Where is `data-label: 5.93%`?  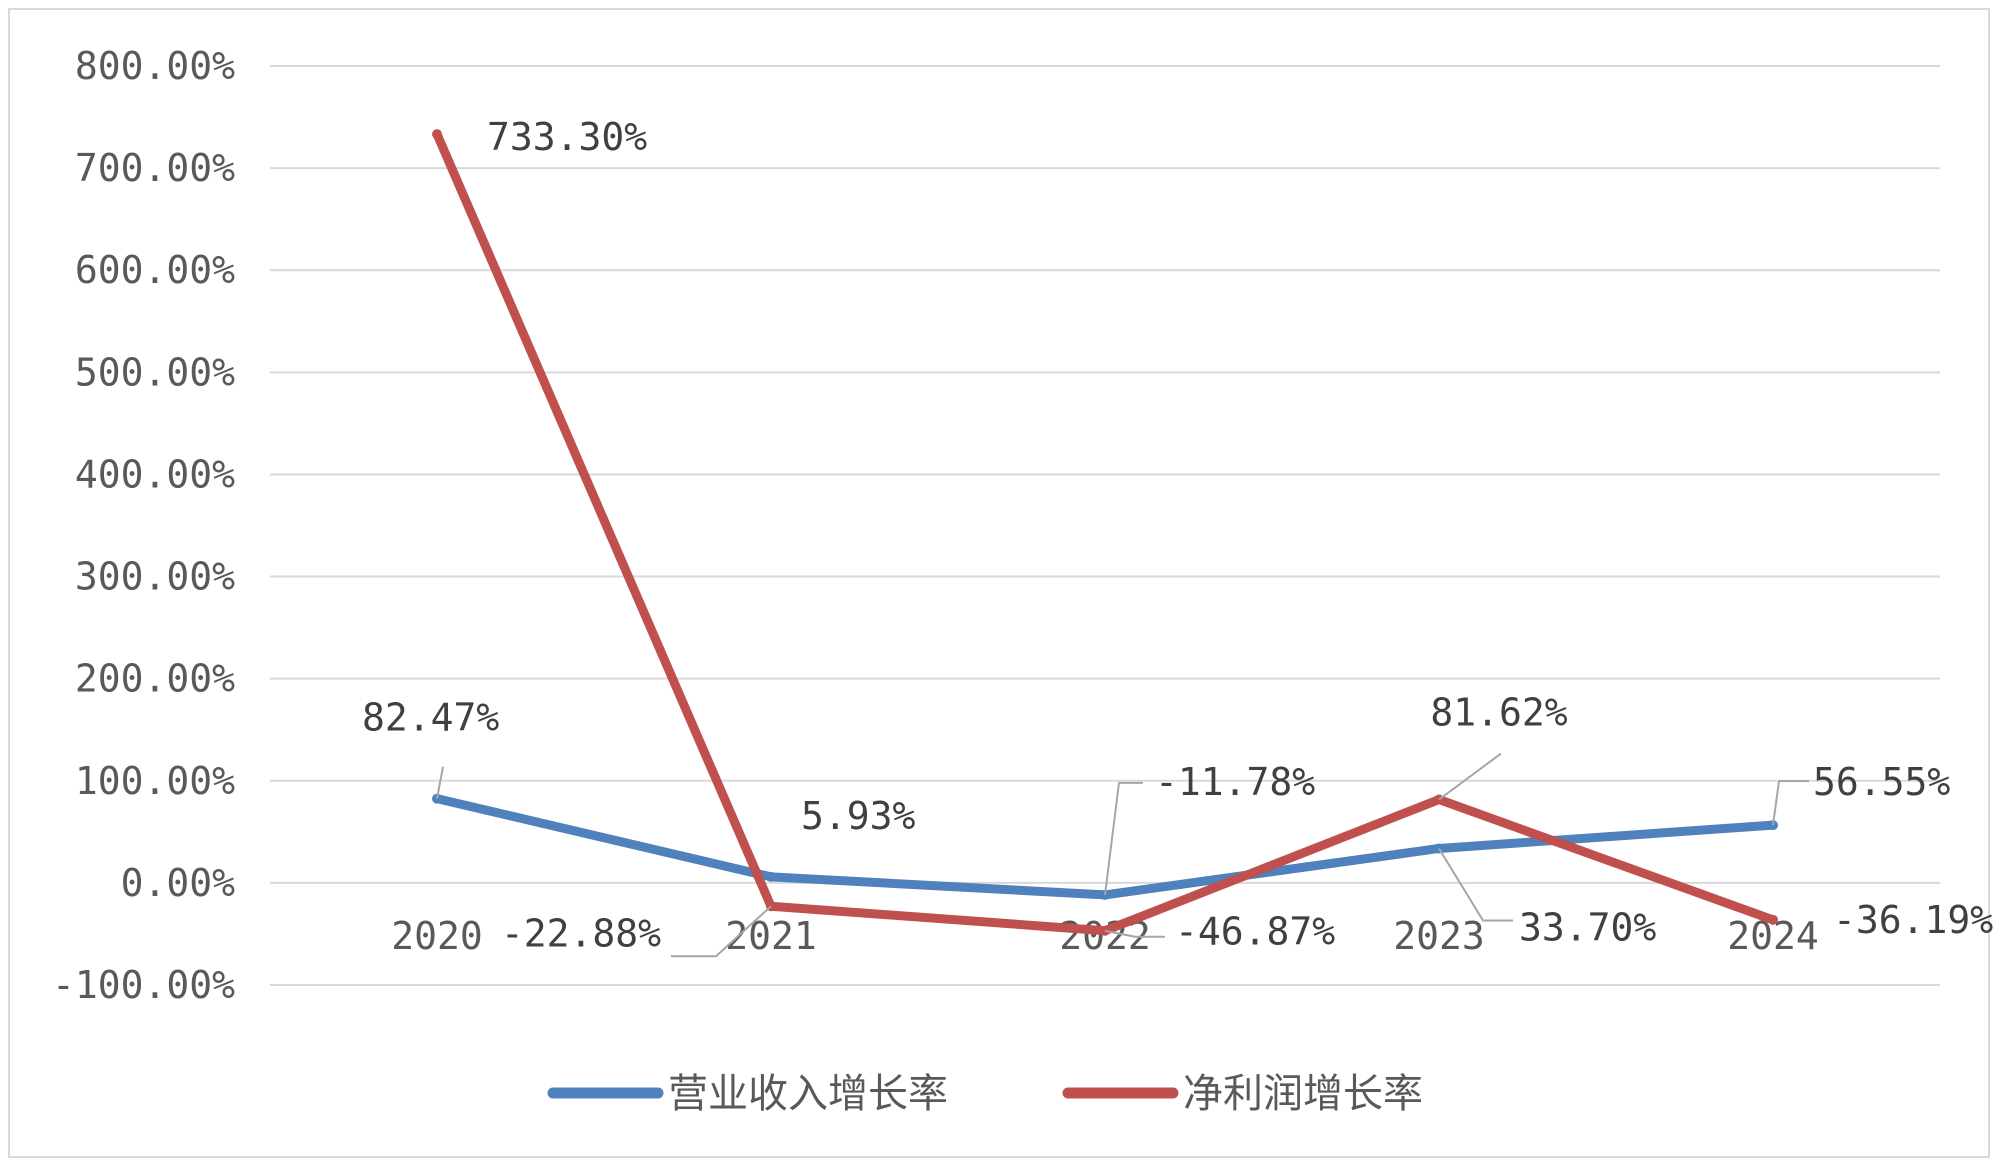
data-label: 5.93% is located at coordinates (858, 816).